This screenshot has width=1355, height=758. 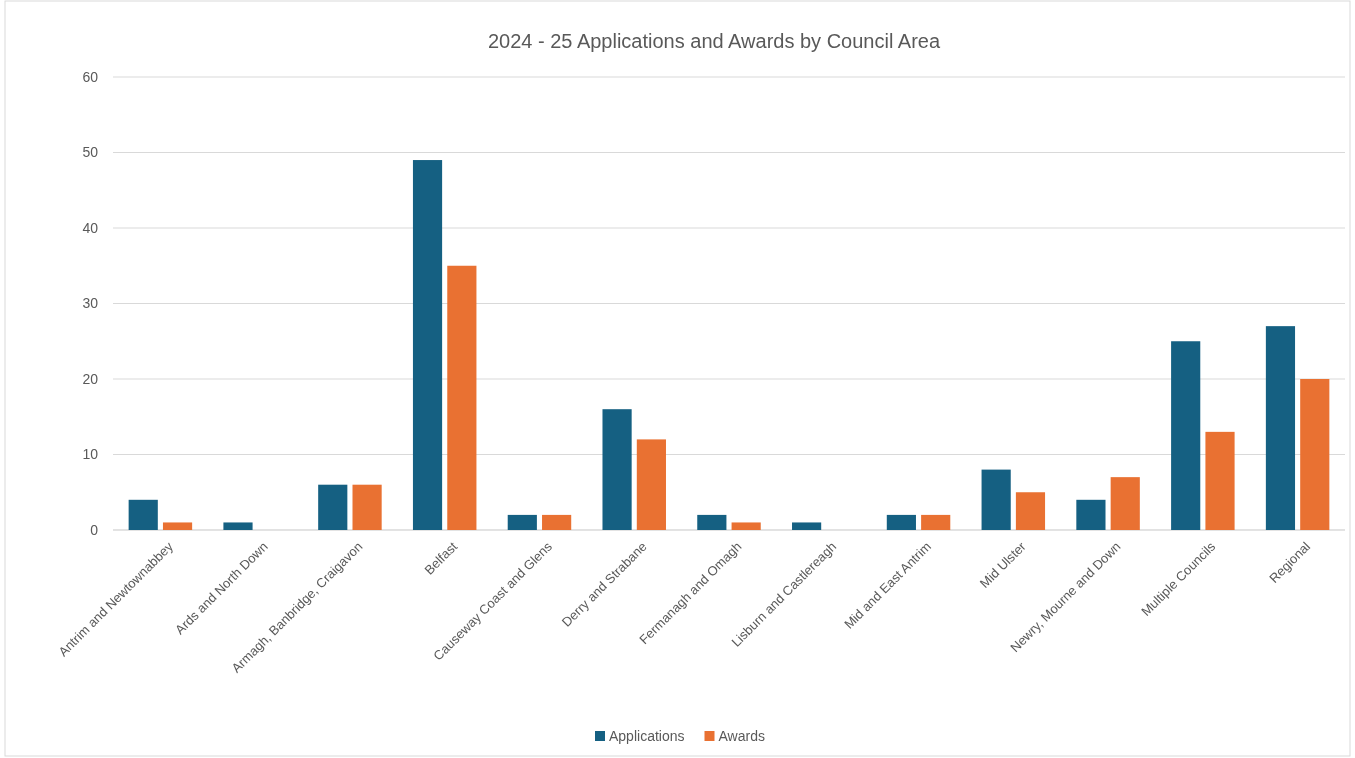 What do you see at coordinates (90, 454) in the screenshot?
I see `y-tick-label: 10` at bounding box center [90, 454].